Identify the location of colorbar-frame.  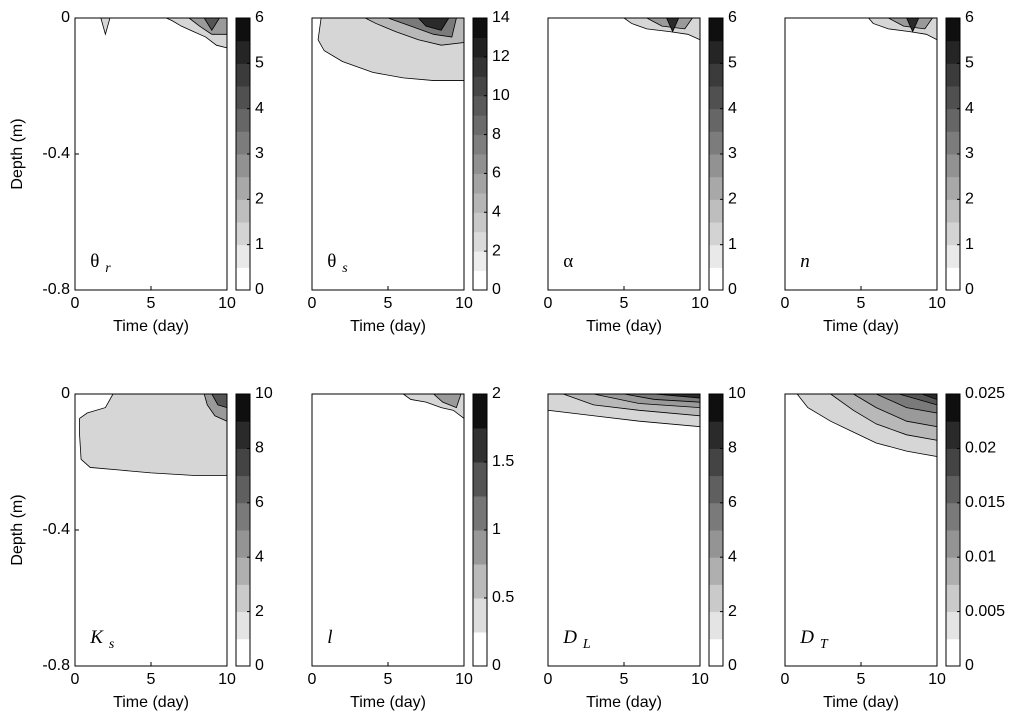
(716, 530).